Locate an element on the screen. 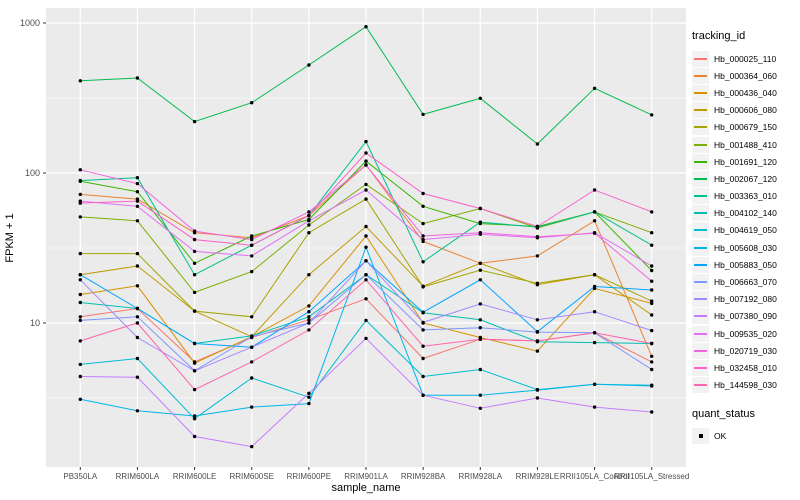 The height and width of the screenshot is (500, 800). legend-entry-Hb_002067_120: Hb_002067_120 is located at coordinates (745, 178).